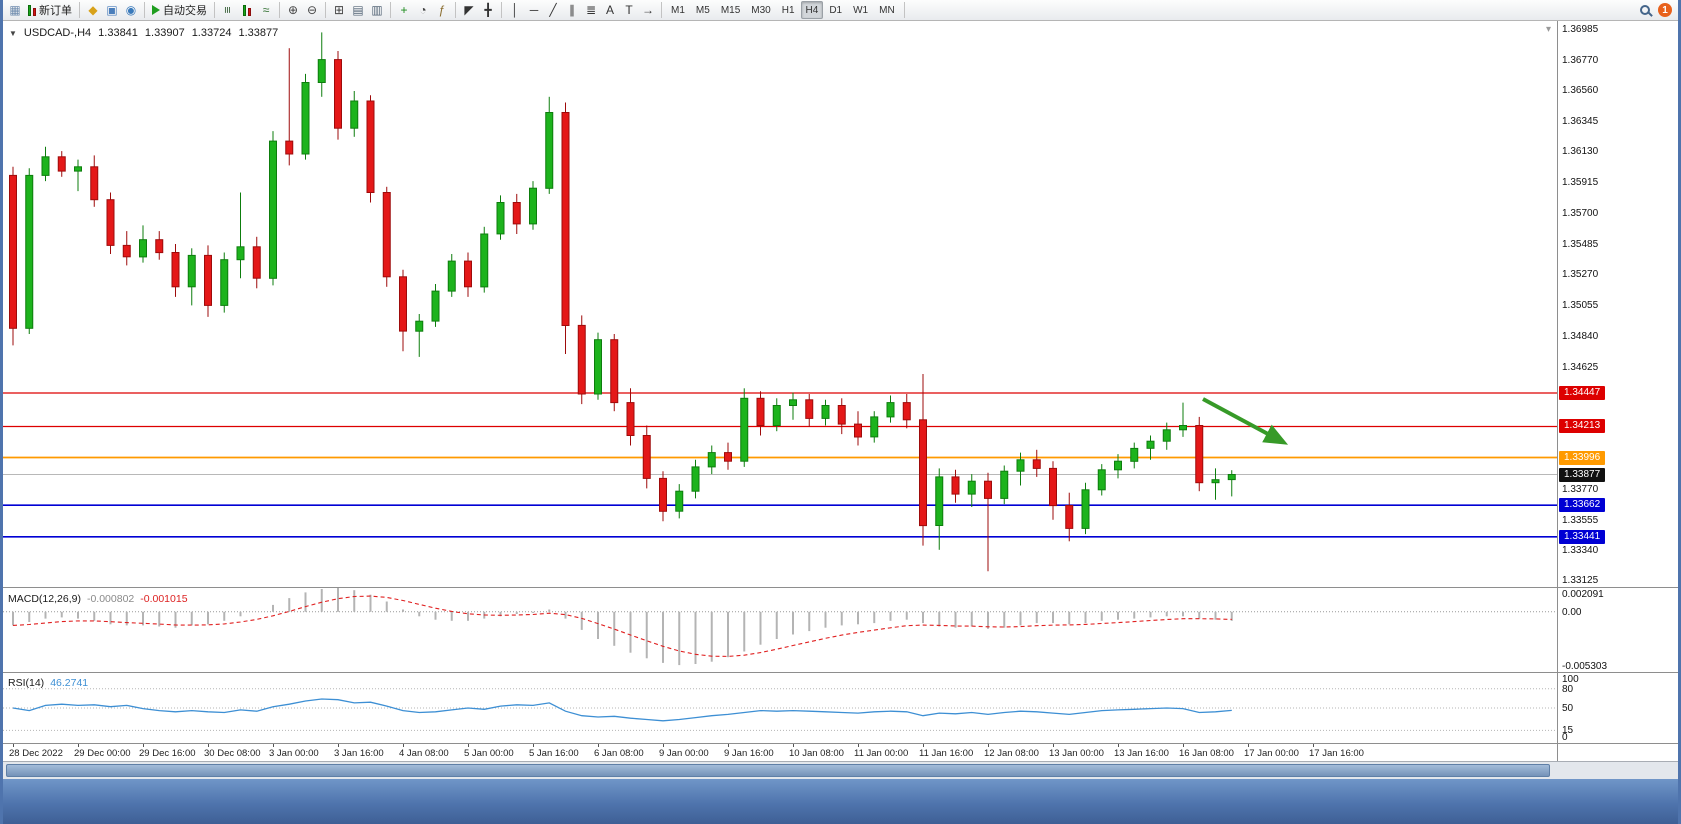  I want to click on community-icon: ◉, so click(131, 10).